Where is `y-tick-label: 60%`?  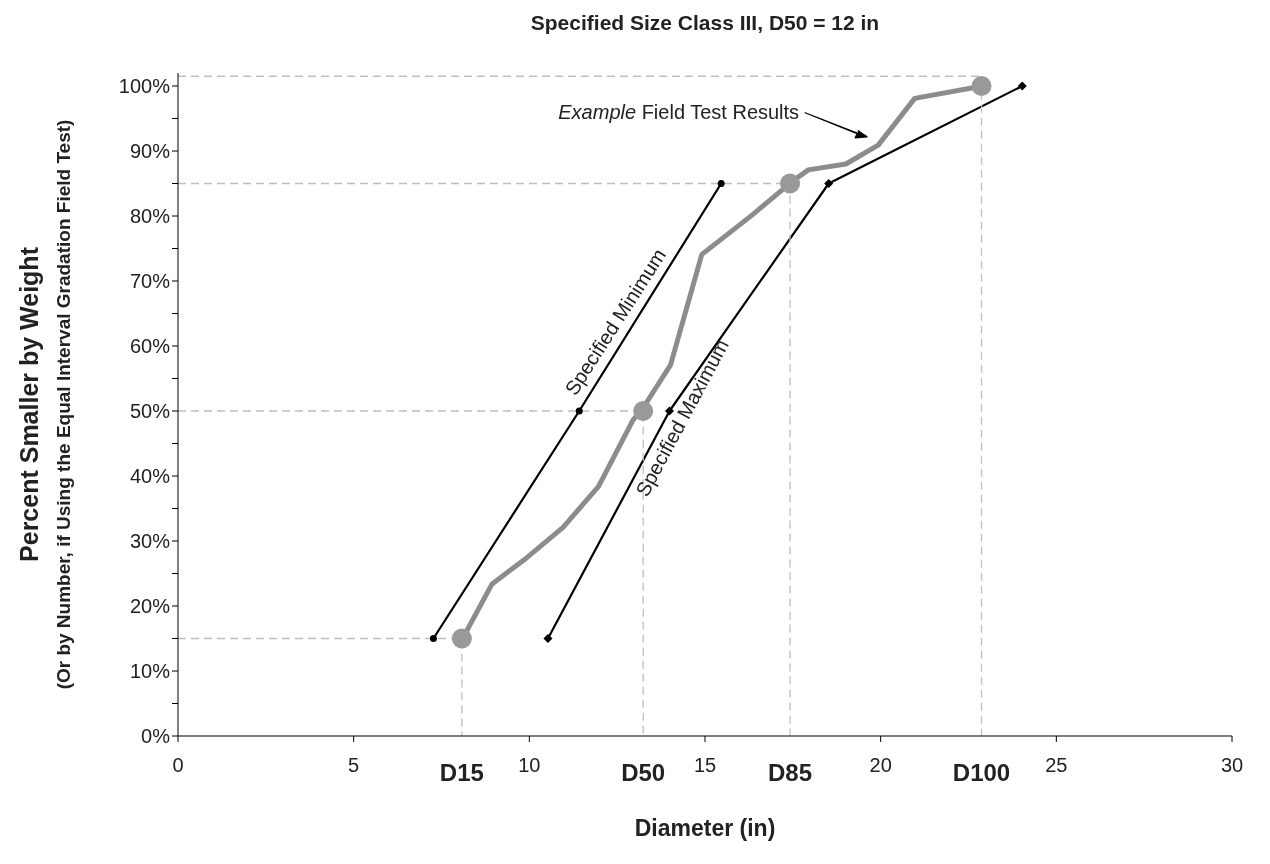 y-tick-label: 60% is located at coordinates (150, 346).